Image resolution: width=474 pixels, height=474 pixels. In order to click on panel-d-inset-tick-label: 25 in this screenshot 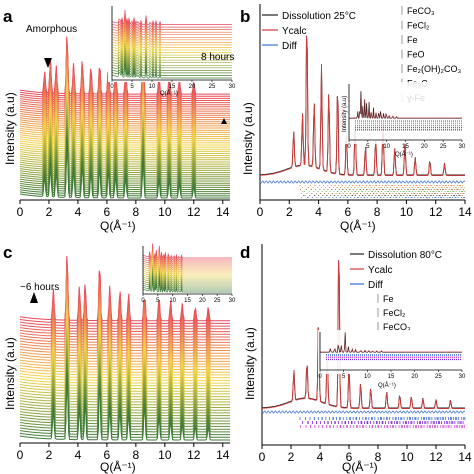, I will do `click(438, 377)`.